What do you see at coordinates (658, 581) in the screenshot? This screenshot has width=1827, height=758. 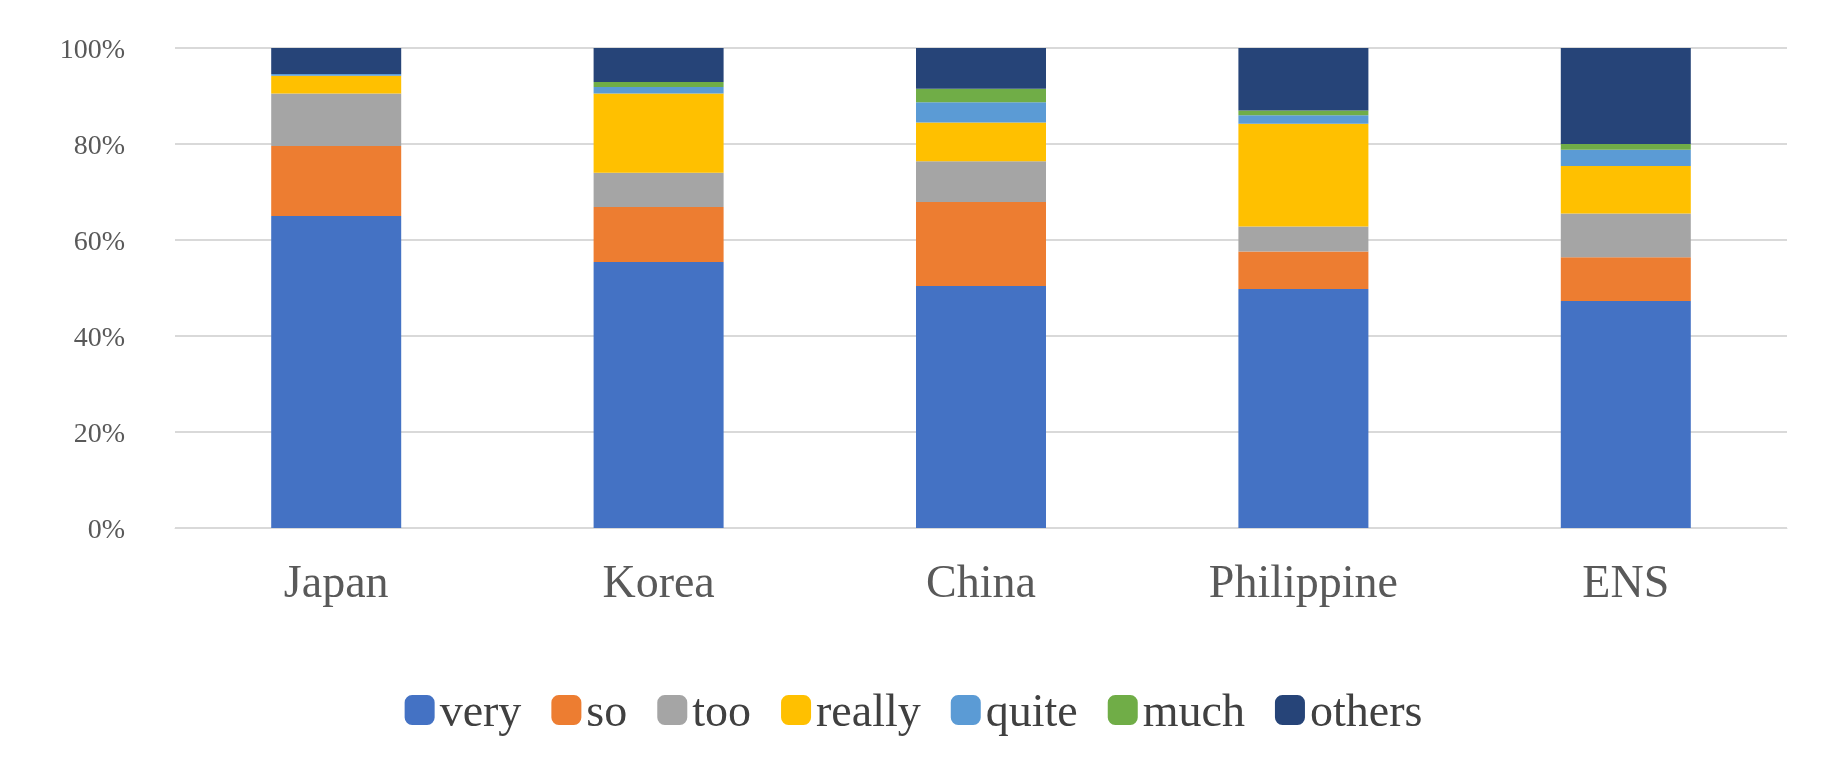 I see `x-tick-label: Korea` at bounding box center [658, 581].